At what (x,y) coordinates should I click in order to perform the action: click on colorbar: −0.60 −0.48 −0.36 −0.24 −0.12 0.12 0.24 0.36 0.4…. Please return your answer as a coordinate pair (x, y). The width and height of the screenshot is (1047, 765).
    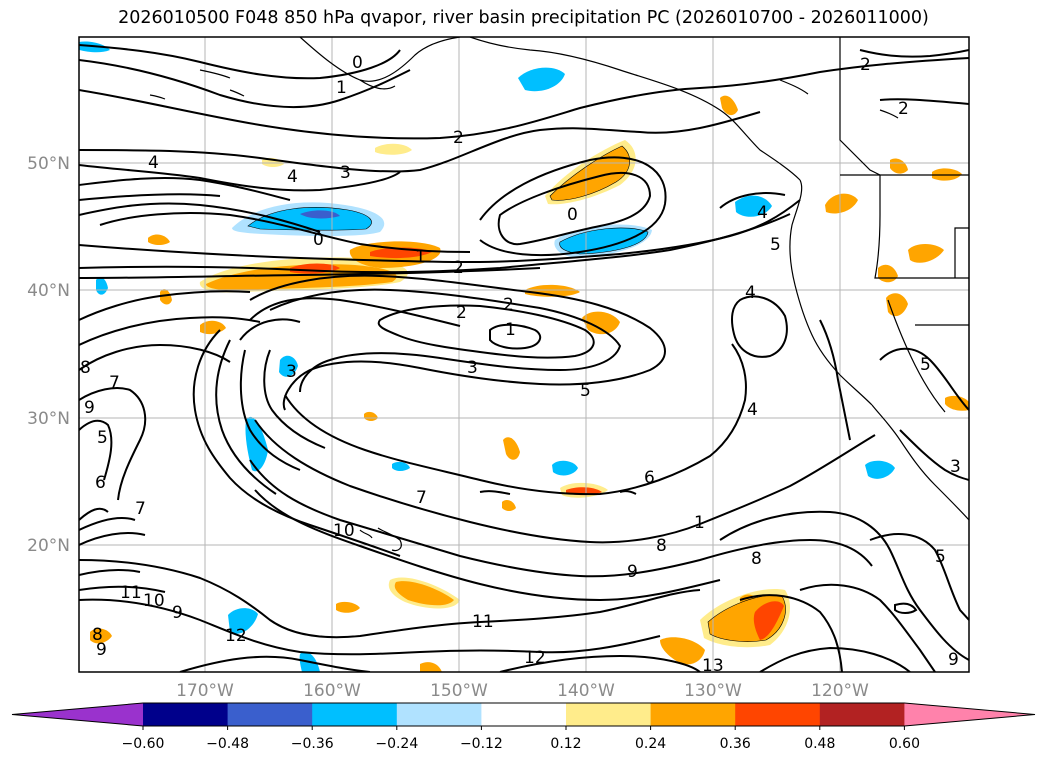
    Looking at the image, I should click on (523, 727).